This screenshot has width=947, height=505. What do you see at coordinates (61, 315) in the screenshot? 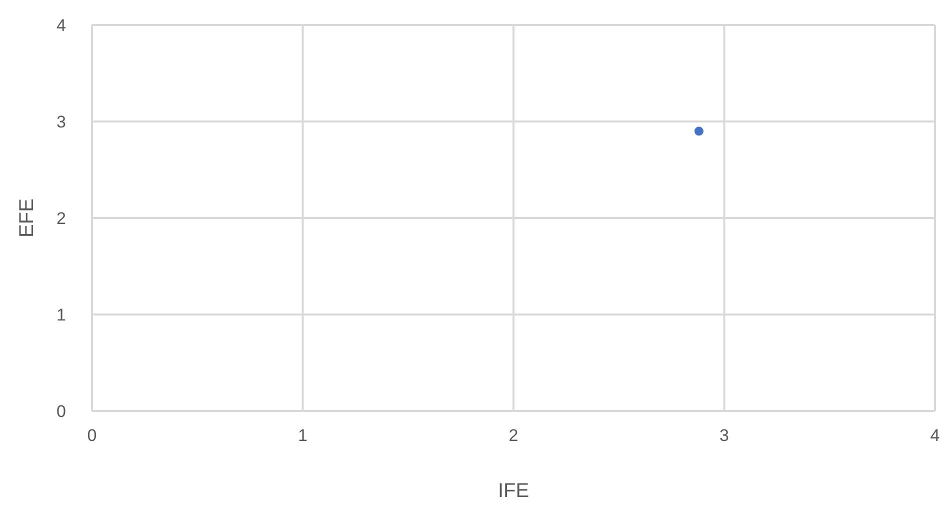
I see `y-tick-label: 1` at bounding box center [61, 315].